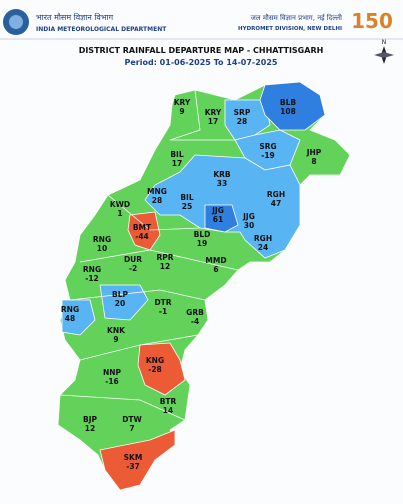 This screenshot has height=504, width=403. What do you see at coordinates (78, 317) in the screenshot?
I see `district-rng` at bounding box center [78, 317].